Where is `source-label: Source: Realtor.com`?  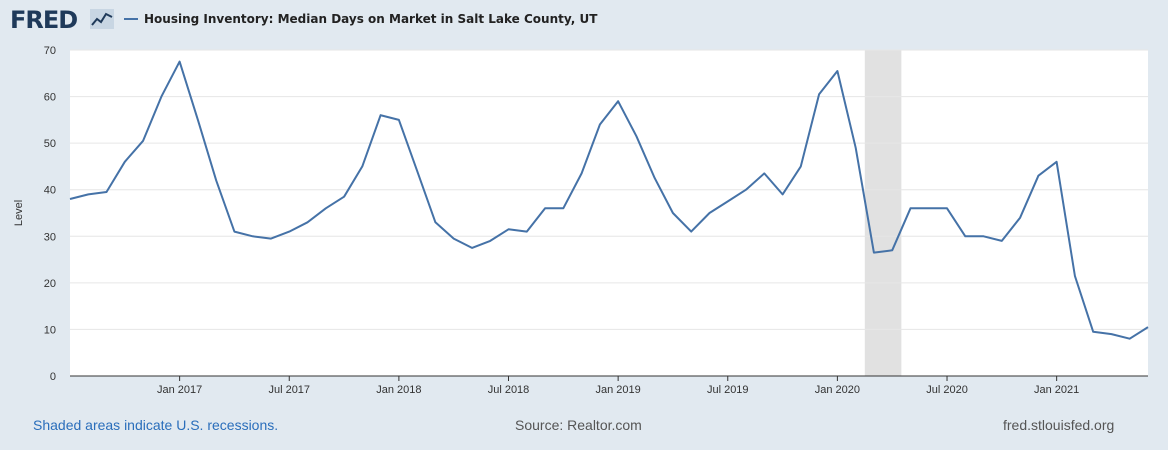 source-label: Source: Realtor.com is located at coordinates (578, 425).